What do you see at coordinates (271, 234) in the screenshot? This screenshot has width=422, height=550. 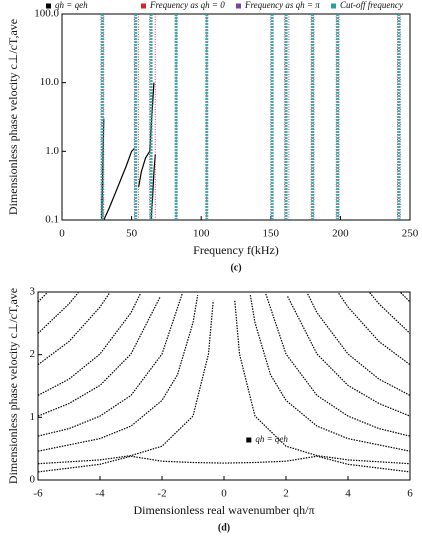 I see `x-tick-label: 150` at bounding box center [271, 234].